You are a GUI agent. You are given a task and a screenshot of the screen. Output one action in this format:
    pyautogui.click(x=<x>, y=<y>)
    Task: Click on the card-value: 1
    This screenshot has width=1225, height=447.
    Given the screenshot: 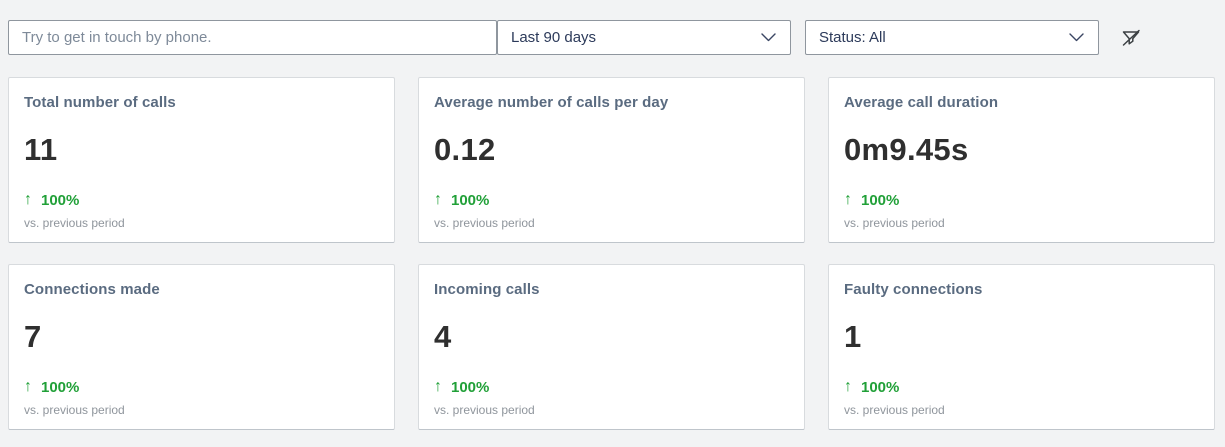 What is the action you would take?
    pyautogui.click(x=853, y=336)
    